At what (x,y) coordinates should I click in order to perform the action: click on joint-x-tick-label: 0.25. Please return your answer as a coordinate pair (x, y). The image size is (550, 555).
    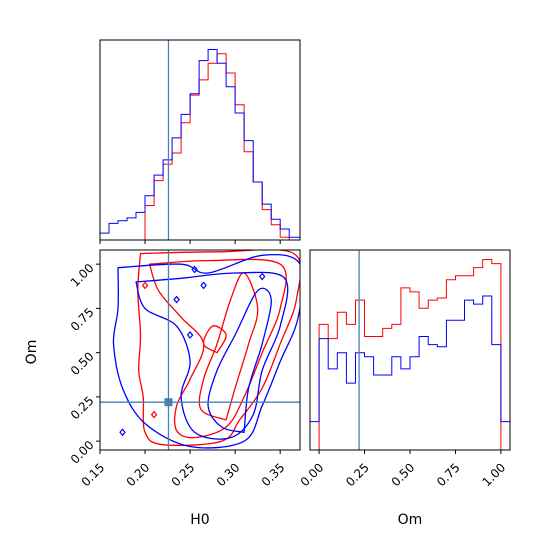
    Looking at the image, I should click on (183, 474).